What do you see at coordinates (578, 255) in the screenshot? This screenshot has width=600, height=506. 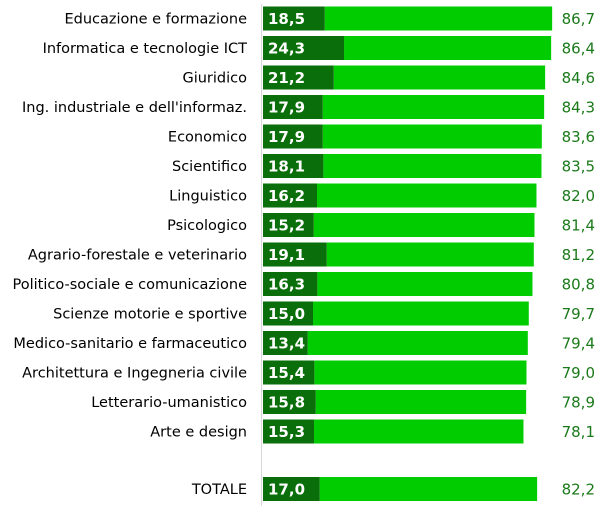 I see `total-value-label: 81,2` at bounding box center [578, 255].